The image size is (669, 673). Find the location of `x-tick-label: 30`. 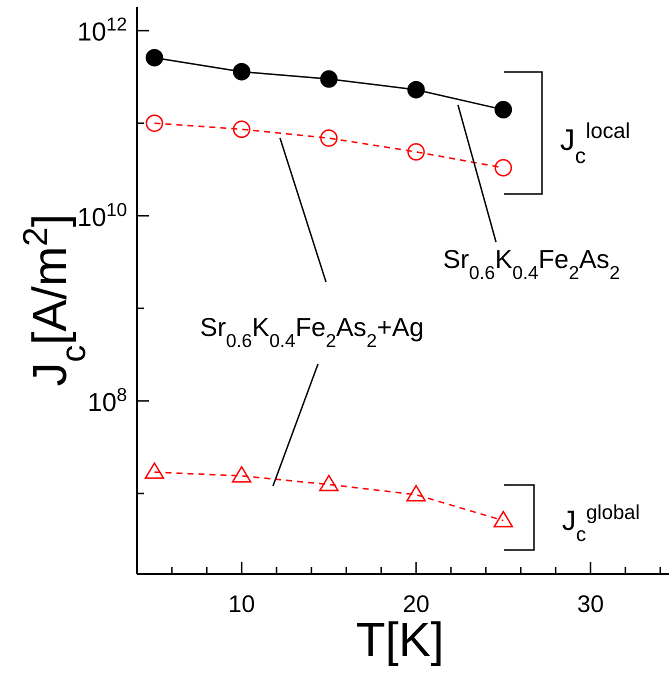

x-tick-label: 30 is located at coordinates (590, 604).